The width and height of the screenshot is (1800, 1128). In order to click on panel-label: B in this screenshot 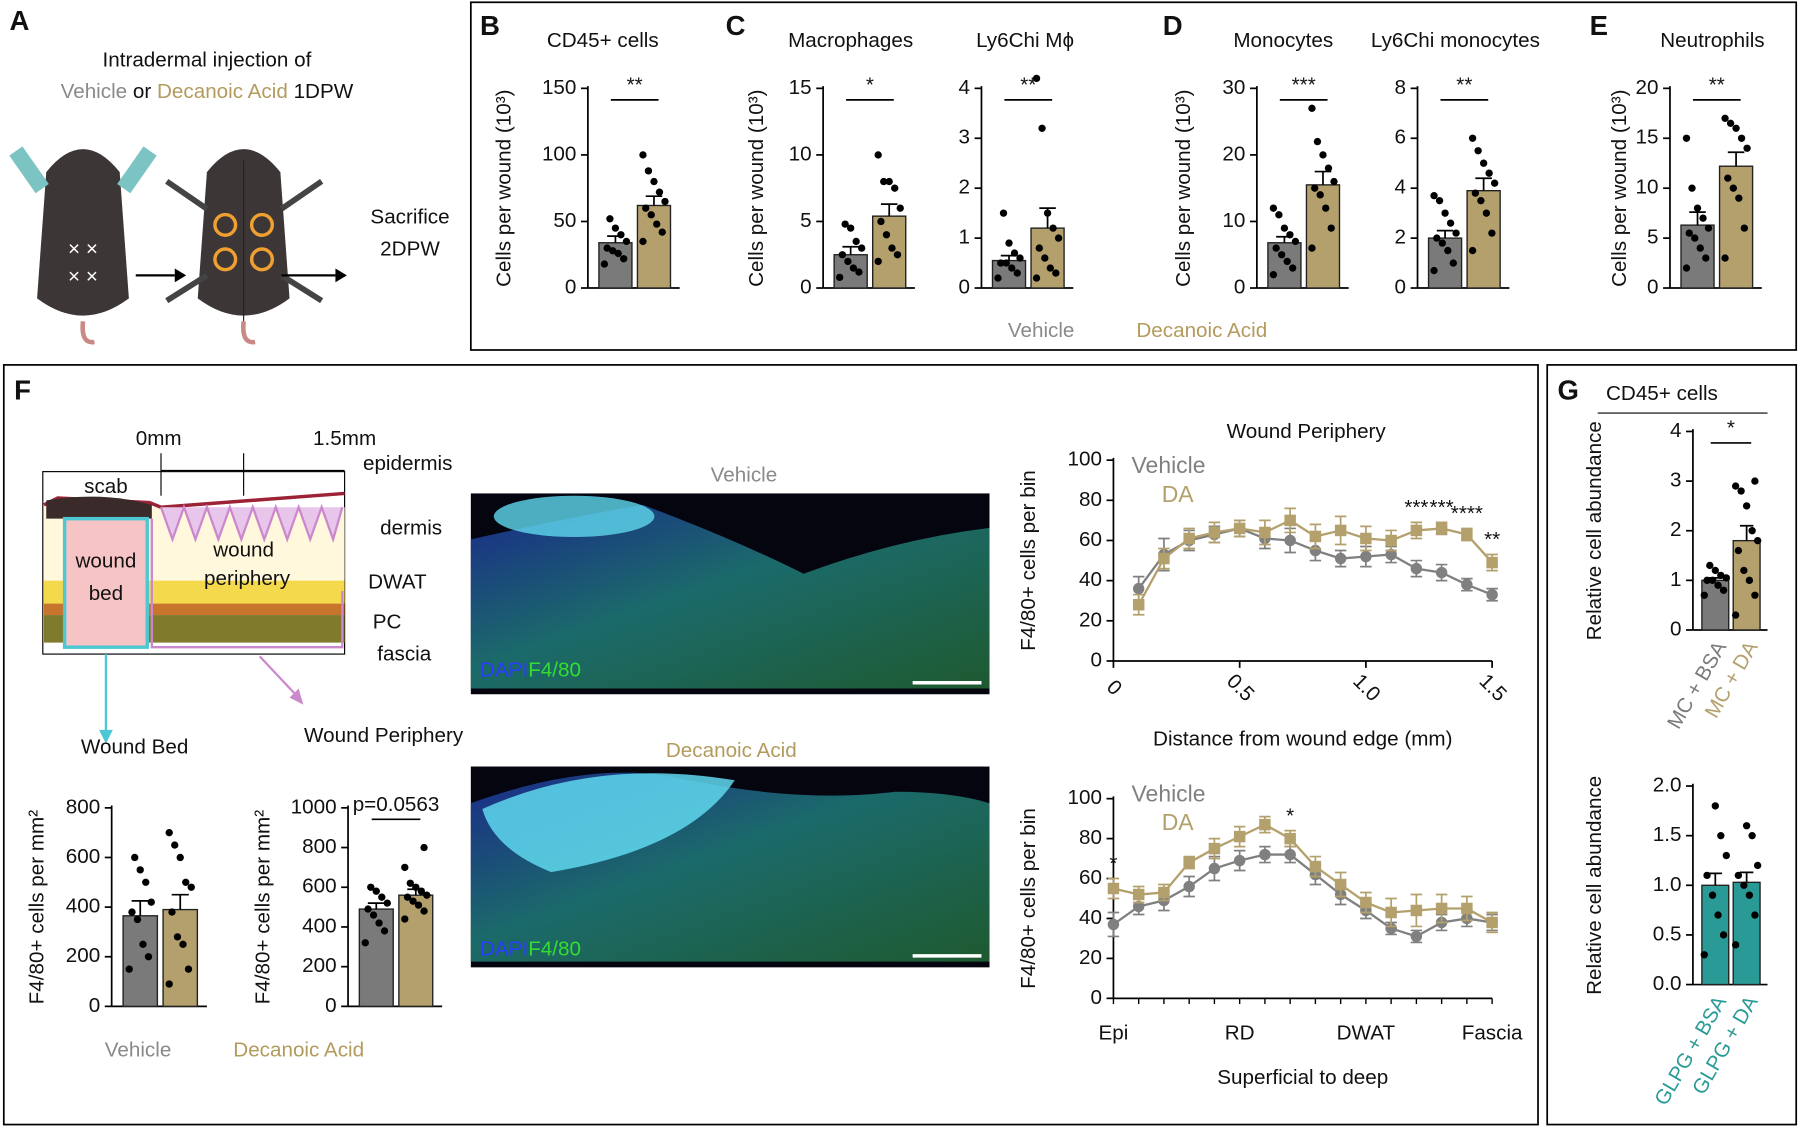, I will do `click(490, 25)`.